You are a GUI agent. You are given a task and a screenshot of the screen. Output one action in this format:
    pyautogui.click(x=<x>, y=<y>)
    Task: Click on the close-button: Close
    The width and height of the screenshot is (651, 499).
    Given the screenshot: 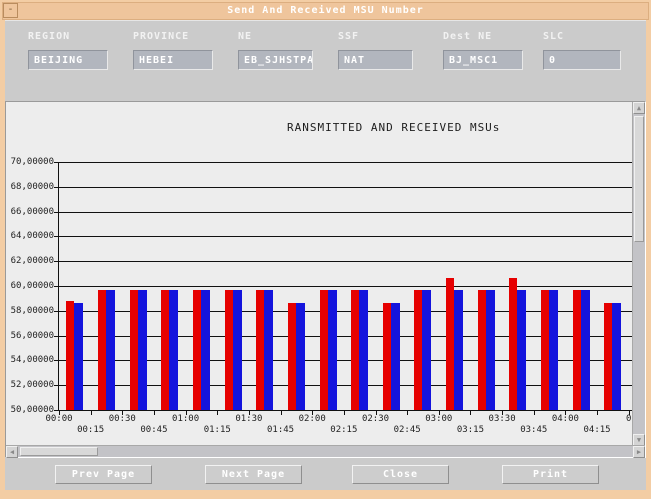 What is the action you would take?
    pyautogui.click(x=400, y=474)
    